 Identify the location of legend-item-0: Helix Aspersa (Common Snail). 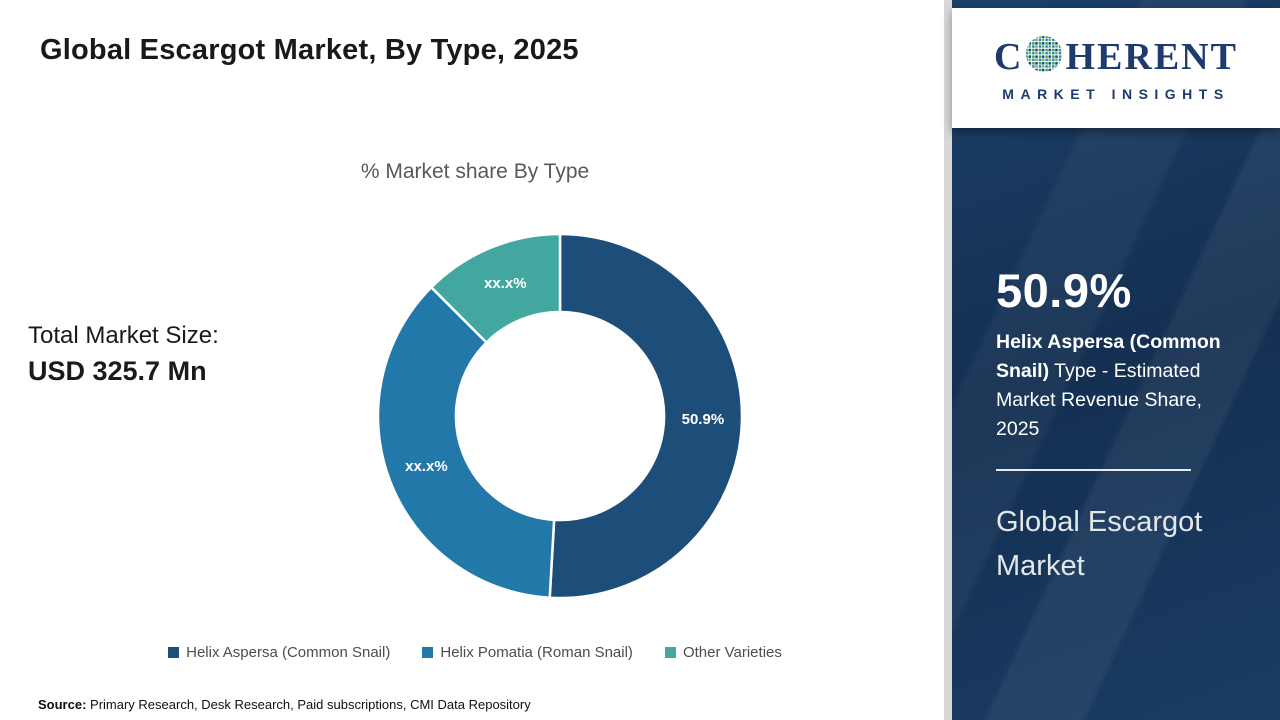
(279, 652).